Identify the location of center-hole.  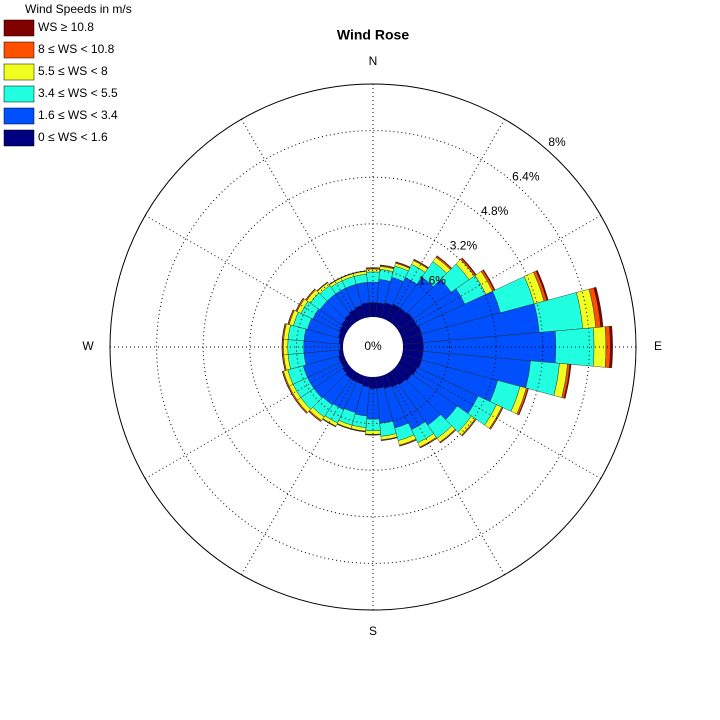
(373, 347).